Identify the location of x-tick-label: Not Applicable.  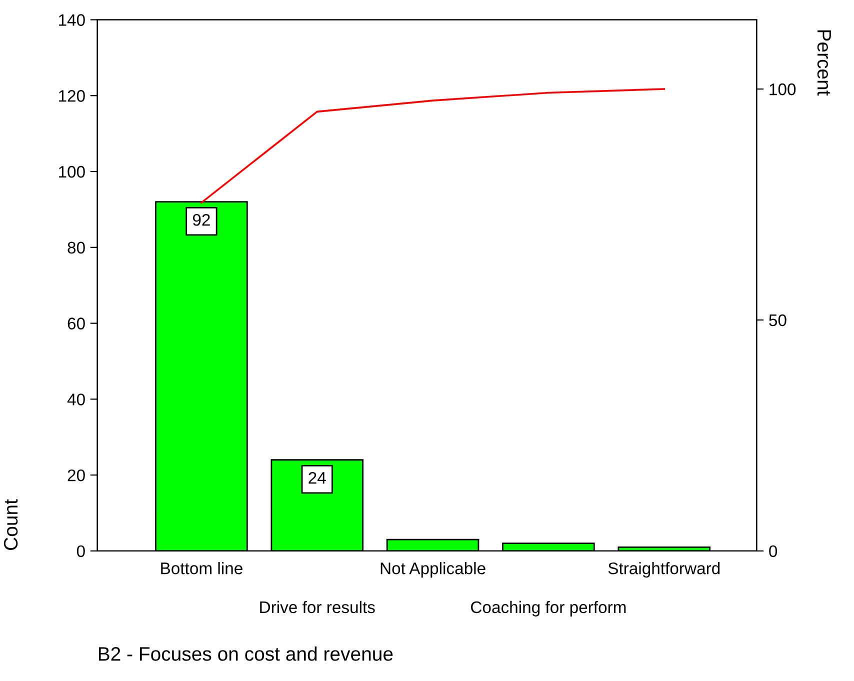
(433, 570).